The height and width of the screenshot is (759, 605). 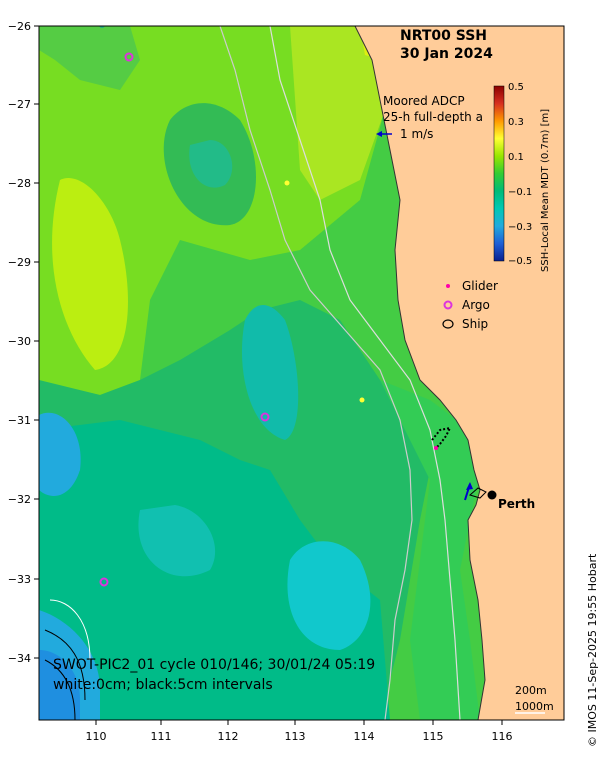 What do you see at coordinates (592, 650) in the screenshot?
I see `credit: © IMOS 11-Sep-2025 19:55 Hobart` at bounding box center [592, 650].